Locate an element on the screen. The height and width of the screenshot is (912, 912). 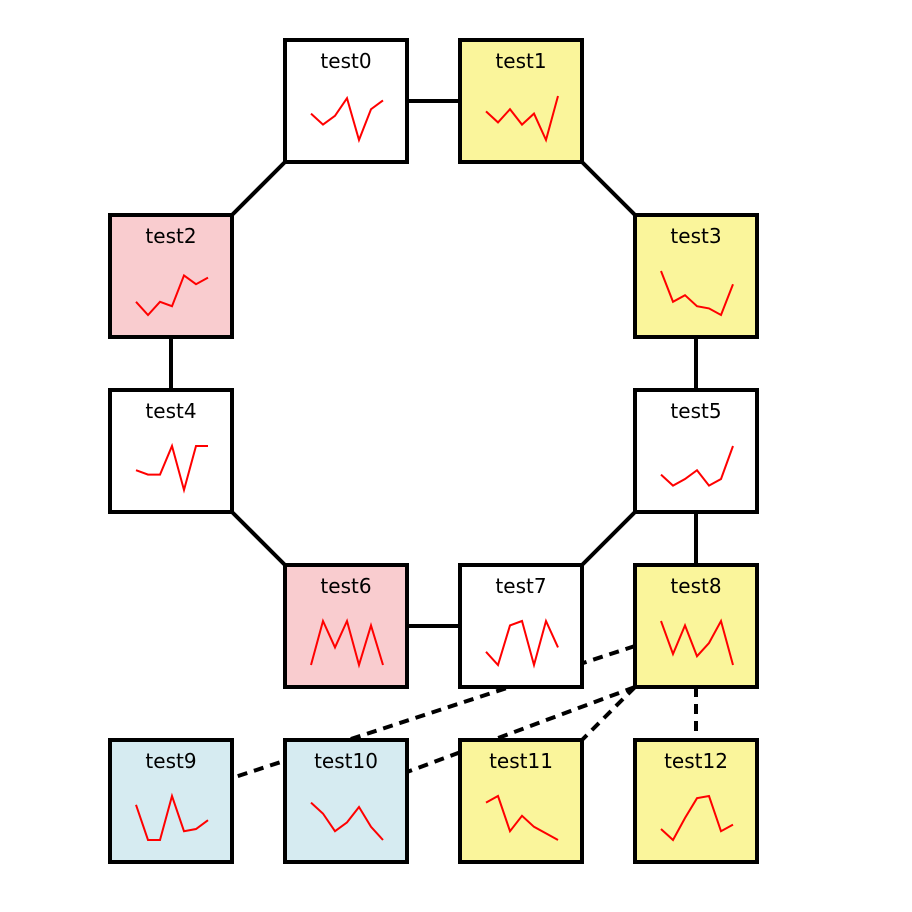
node-label: test11 is located at coordinates (521, 761).